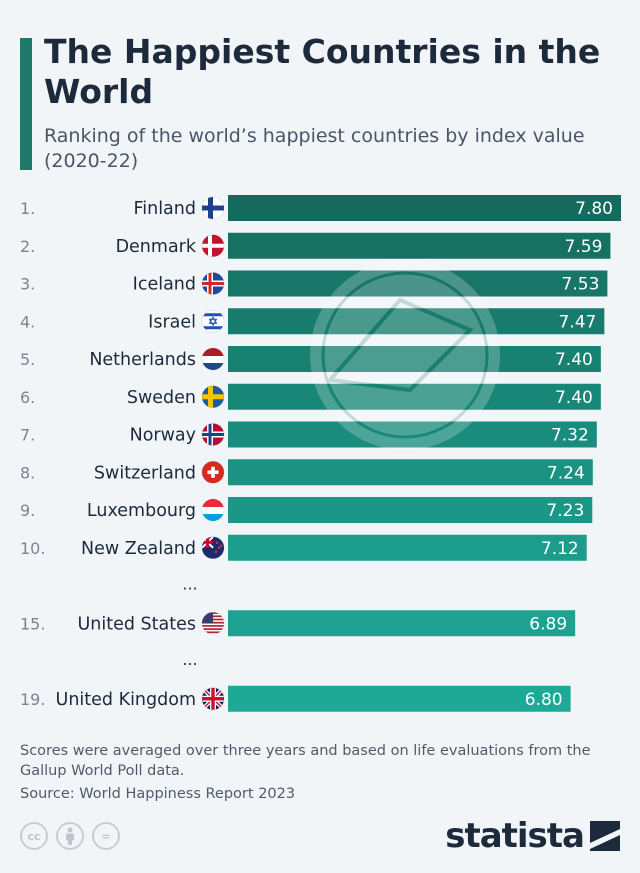 The width and height of the screenshot is (640, 873). I want to click on value-label: 6.80, so click(544, 700).